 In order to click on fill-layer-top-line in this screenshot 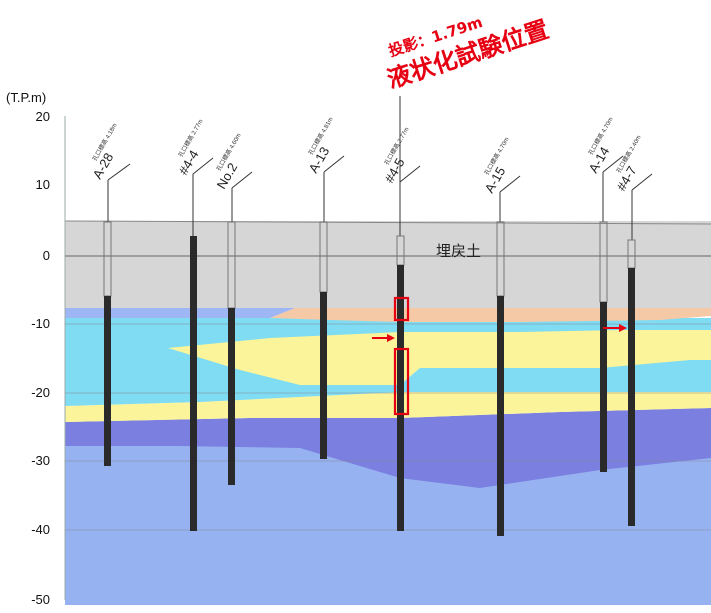, I will do `click(387, 222)`.